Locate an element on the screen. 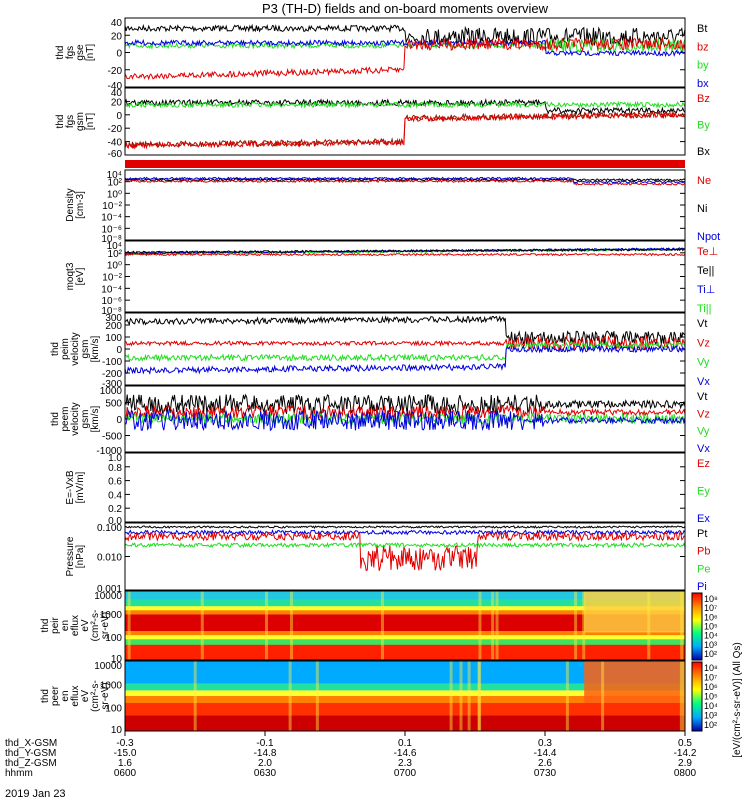 This screenshot has height=800, width=750. legend-Pi: Pi is located at coordinates (702, 587).